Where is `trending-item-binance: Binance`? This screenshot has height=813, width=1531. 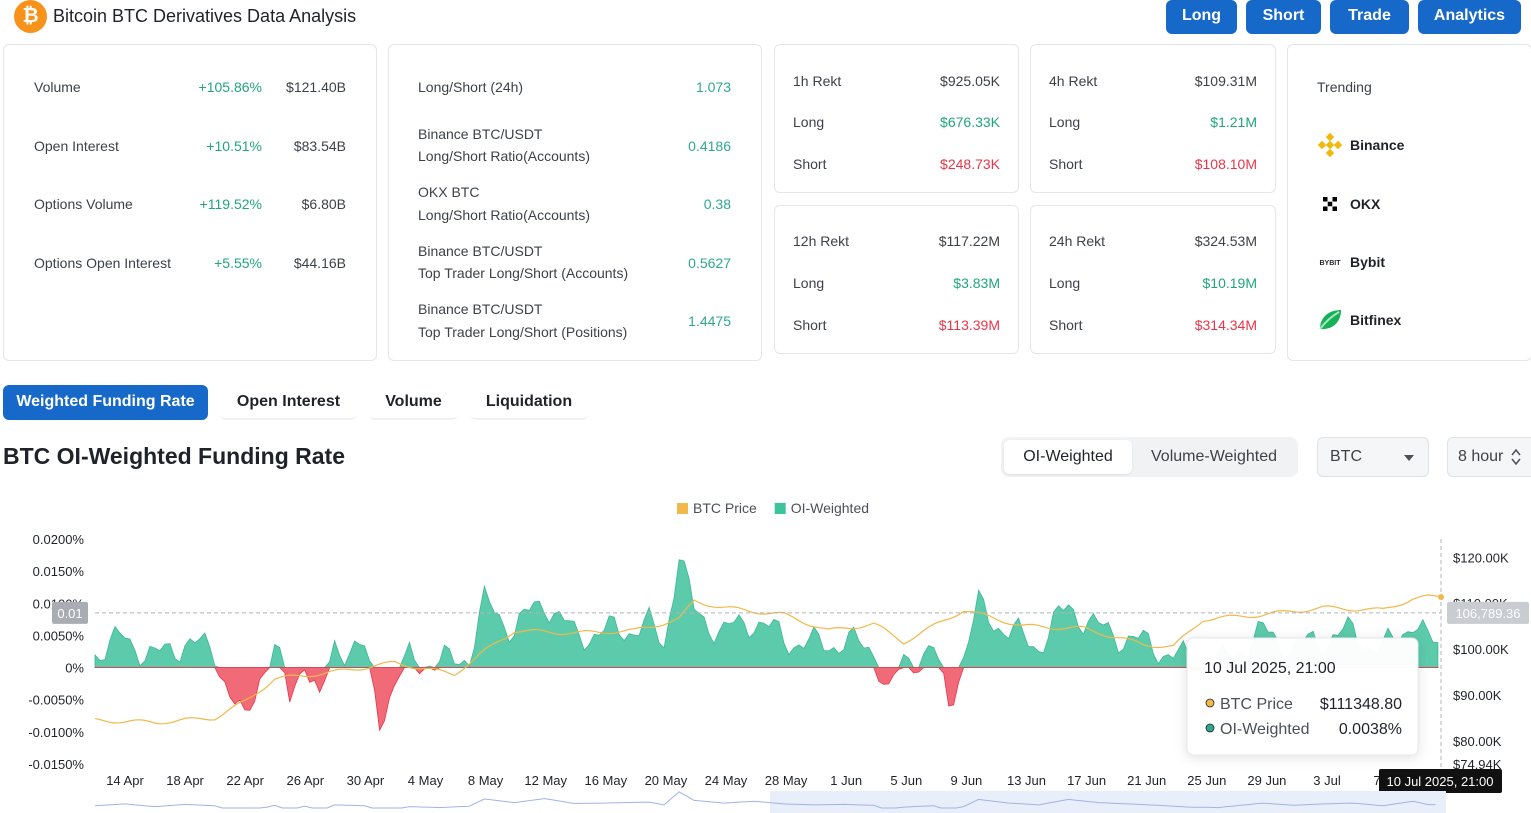 trending-item-binance: Binance is located at coordinates (1407, 145).